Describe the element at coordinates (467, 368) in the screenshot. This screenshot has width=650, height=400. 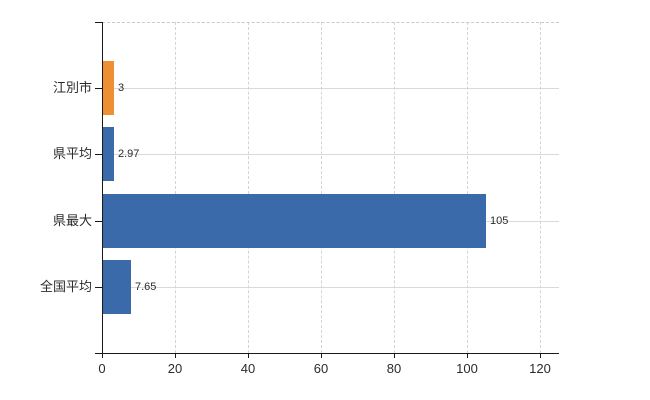
I see `x-axis-tick-label: 100` at that location.